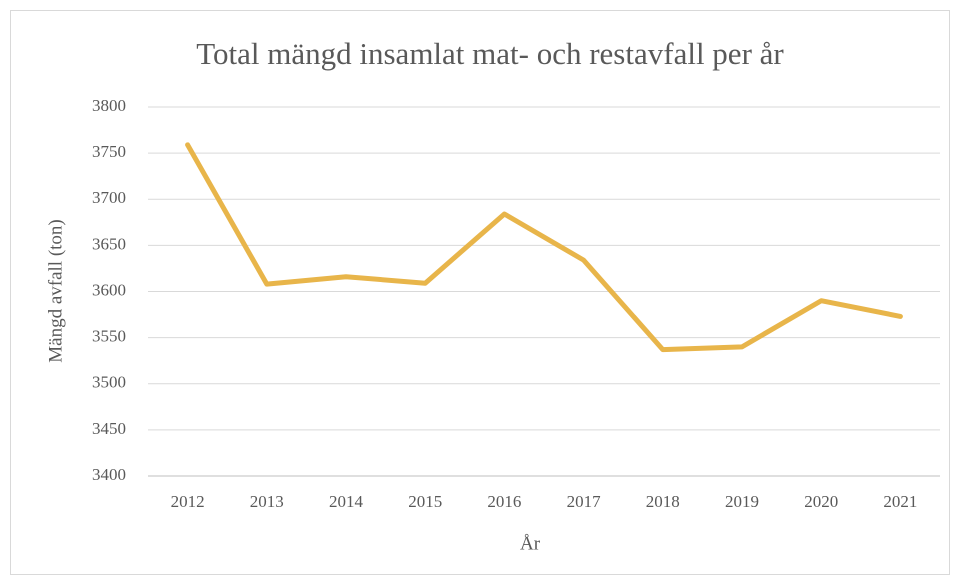 Image resolution: width=956 pixels, height=581 pixels. What do you see at coordinates (55, 291) in the screenshot?
I see `y-axis-label: Mängd avfall (ton)` at bounding box center [55, 291].